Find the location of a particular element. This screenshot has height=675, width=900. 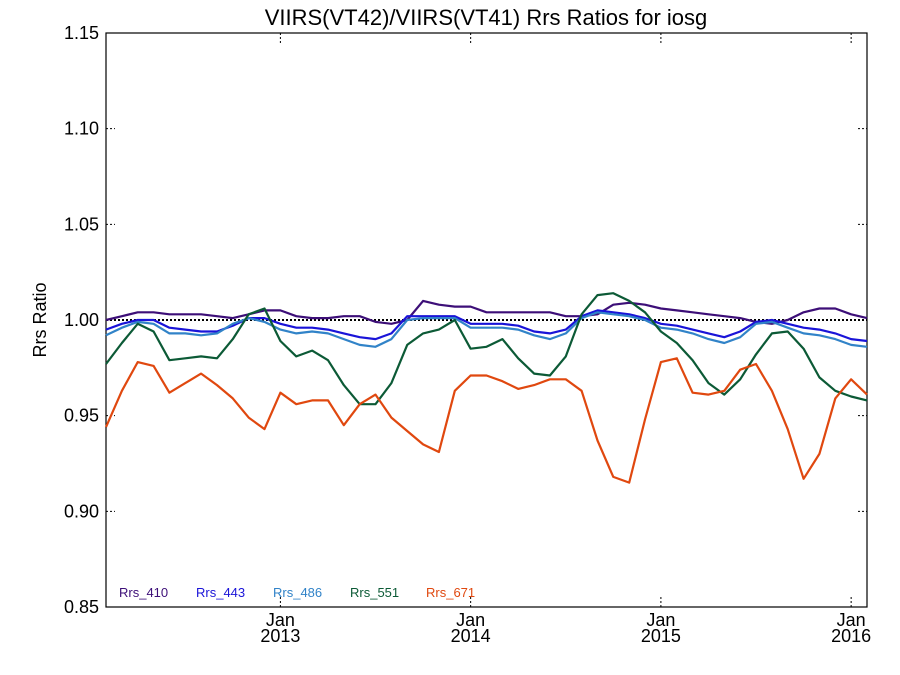

legend-item: Rrs_443 is located at coordinates (220, 592).